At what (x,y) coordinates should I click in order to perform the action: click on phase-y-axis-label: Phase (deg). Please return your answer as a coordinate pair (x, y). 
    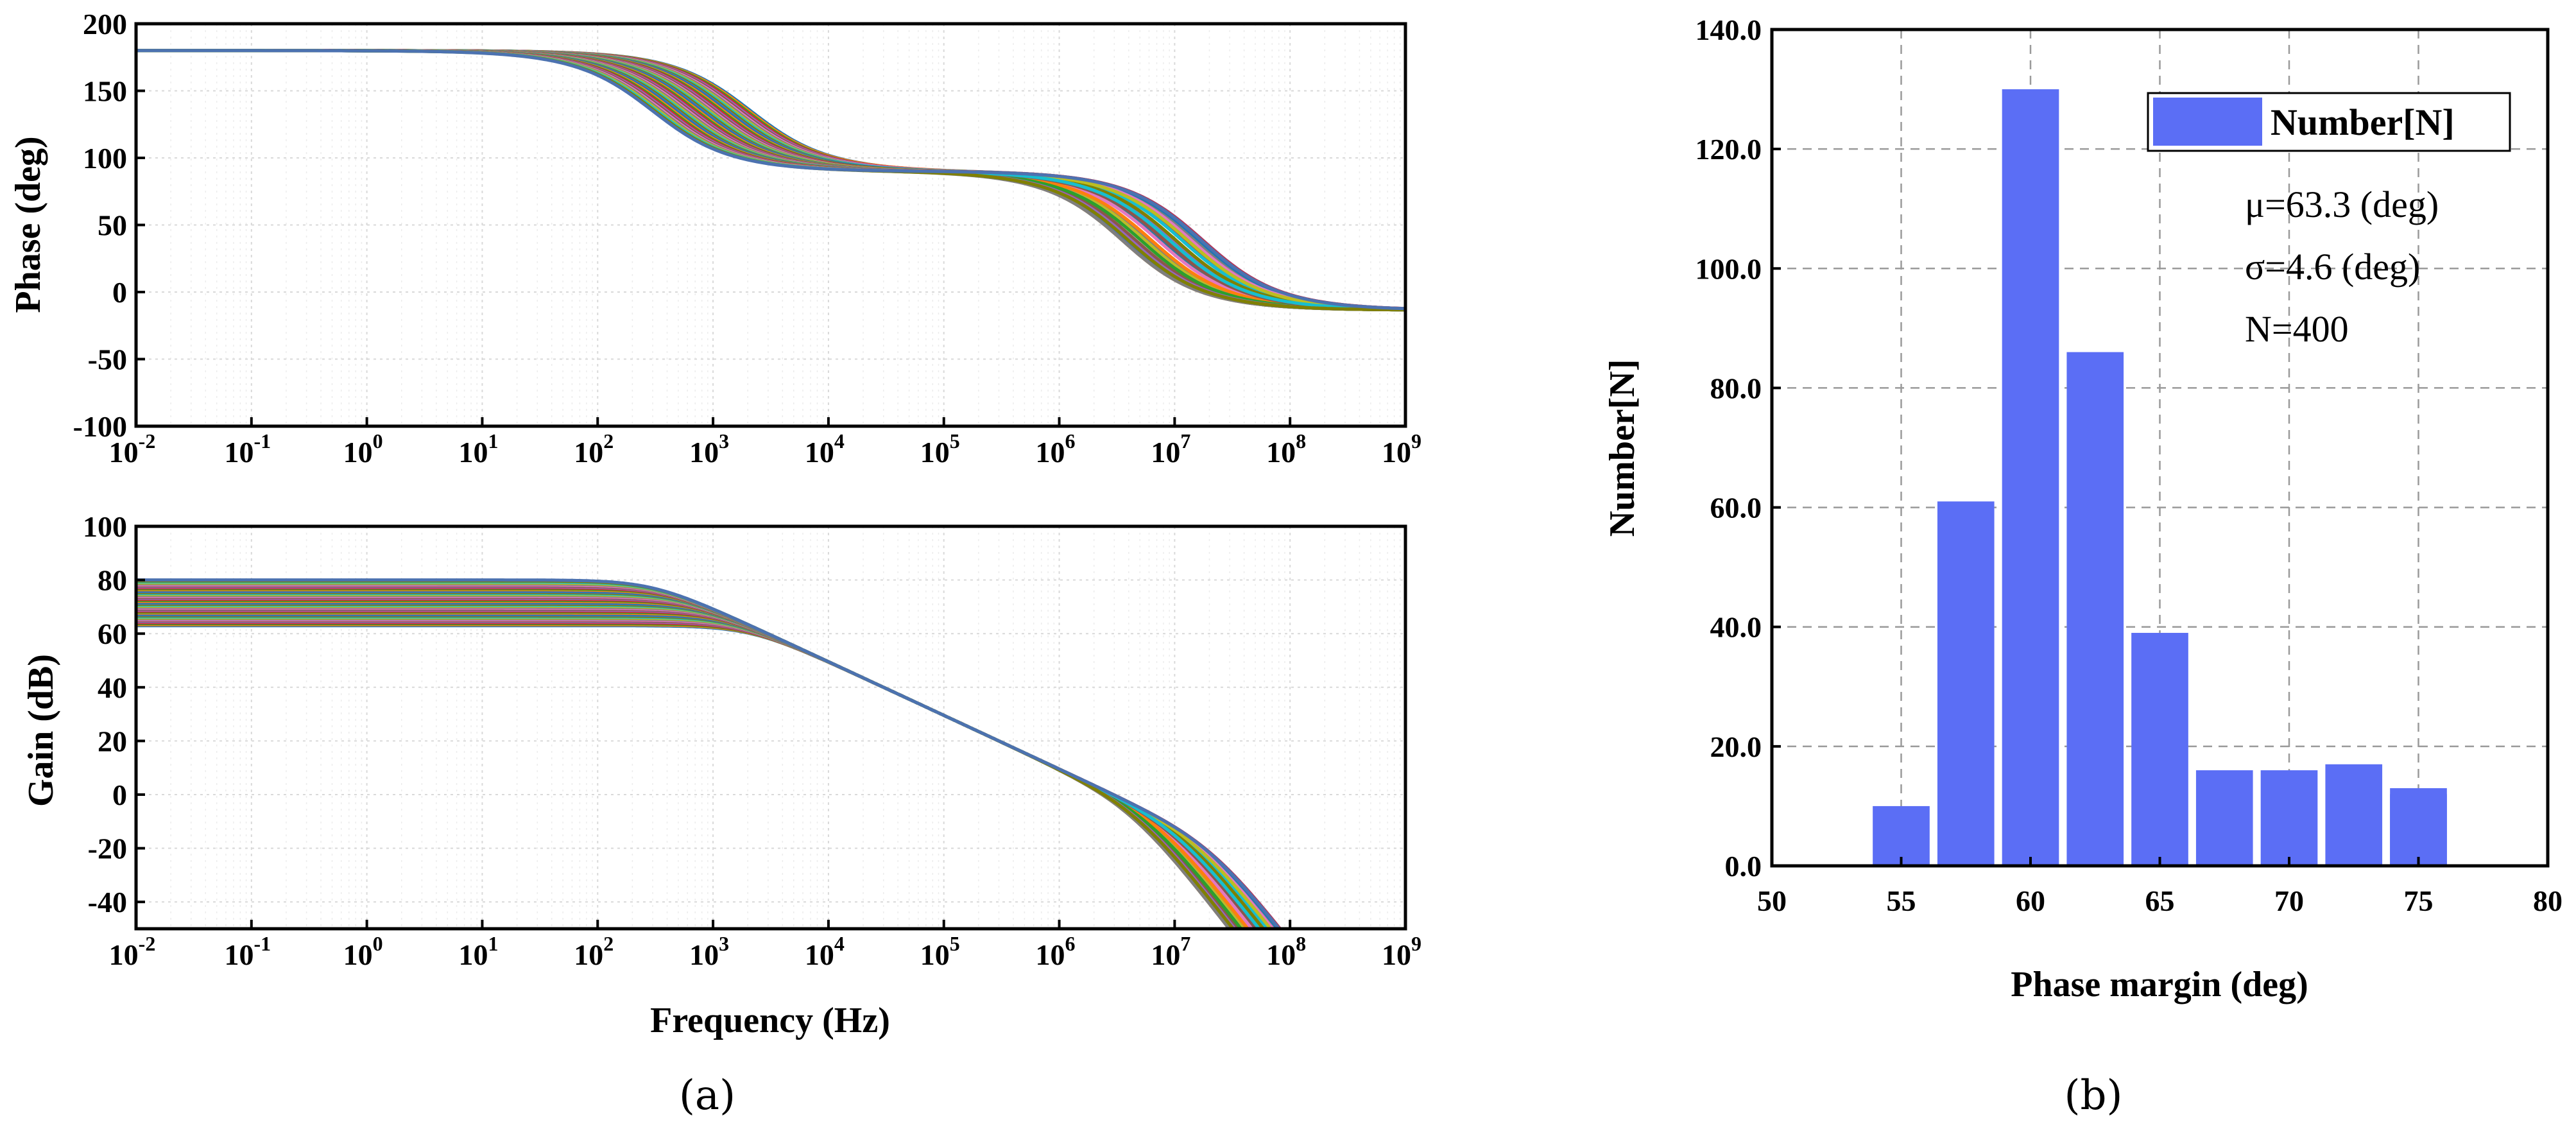
    Looking at the image, I should click on (28, 224).